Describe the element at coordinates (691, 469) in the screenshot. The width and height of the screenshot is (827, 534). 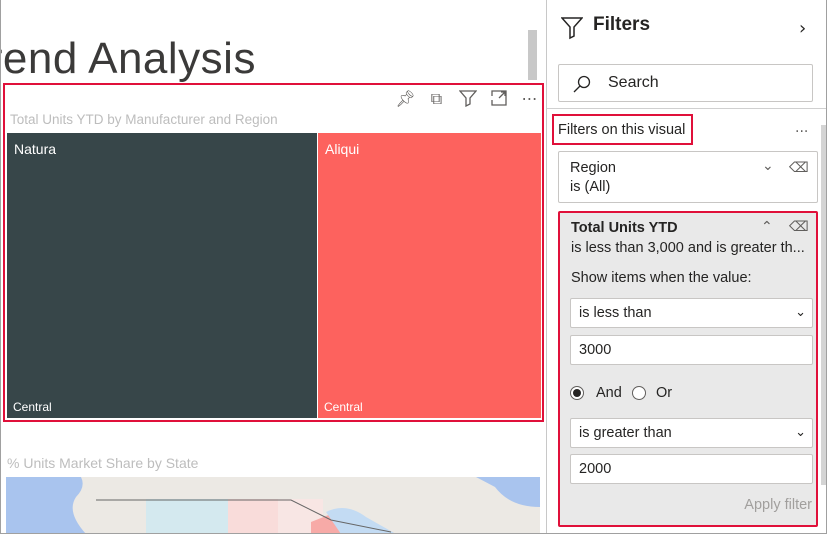
I see `value2-input: 2000` at that location.